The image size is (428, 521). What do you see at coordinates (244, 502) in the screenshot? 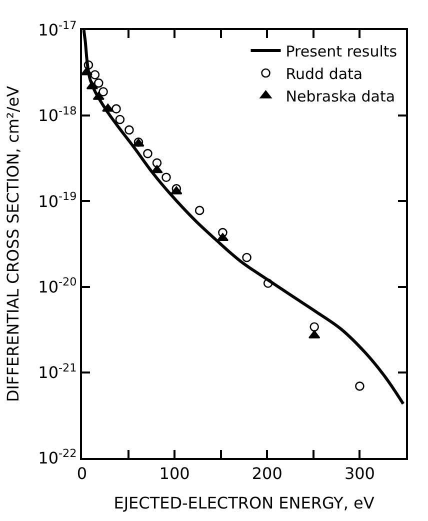
I see `x-axis-title: EJECTED-ELECTRON ENERGY, eV` at bounding box center [244, 502].